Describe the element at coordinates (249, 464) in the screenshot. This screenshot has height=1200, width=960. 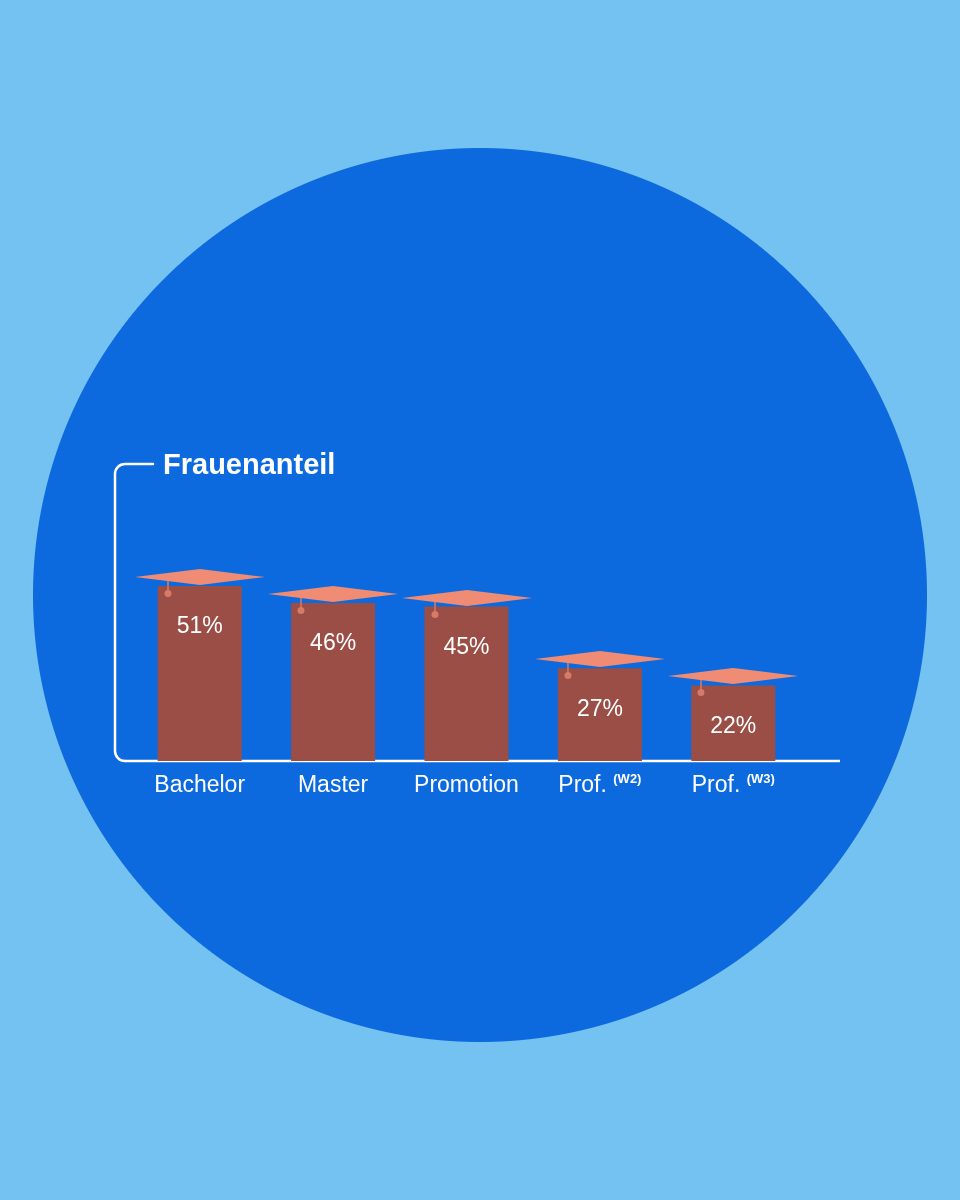
I see `chart-title: Frauenanteil` at that location.